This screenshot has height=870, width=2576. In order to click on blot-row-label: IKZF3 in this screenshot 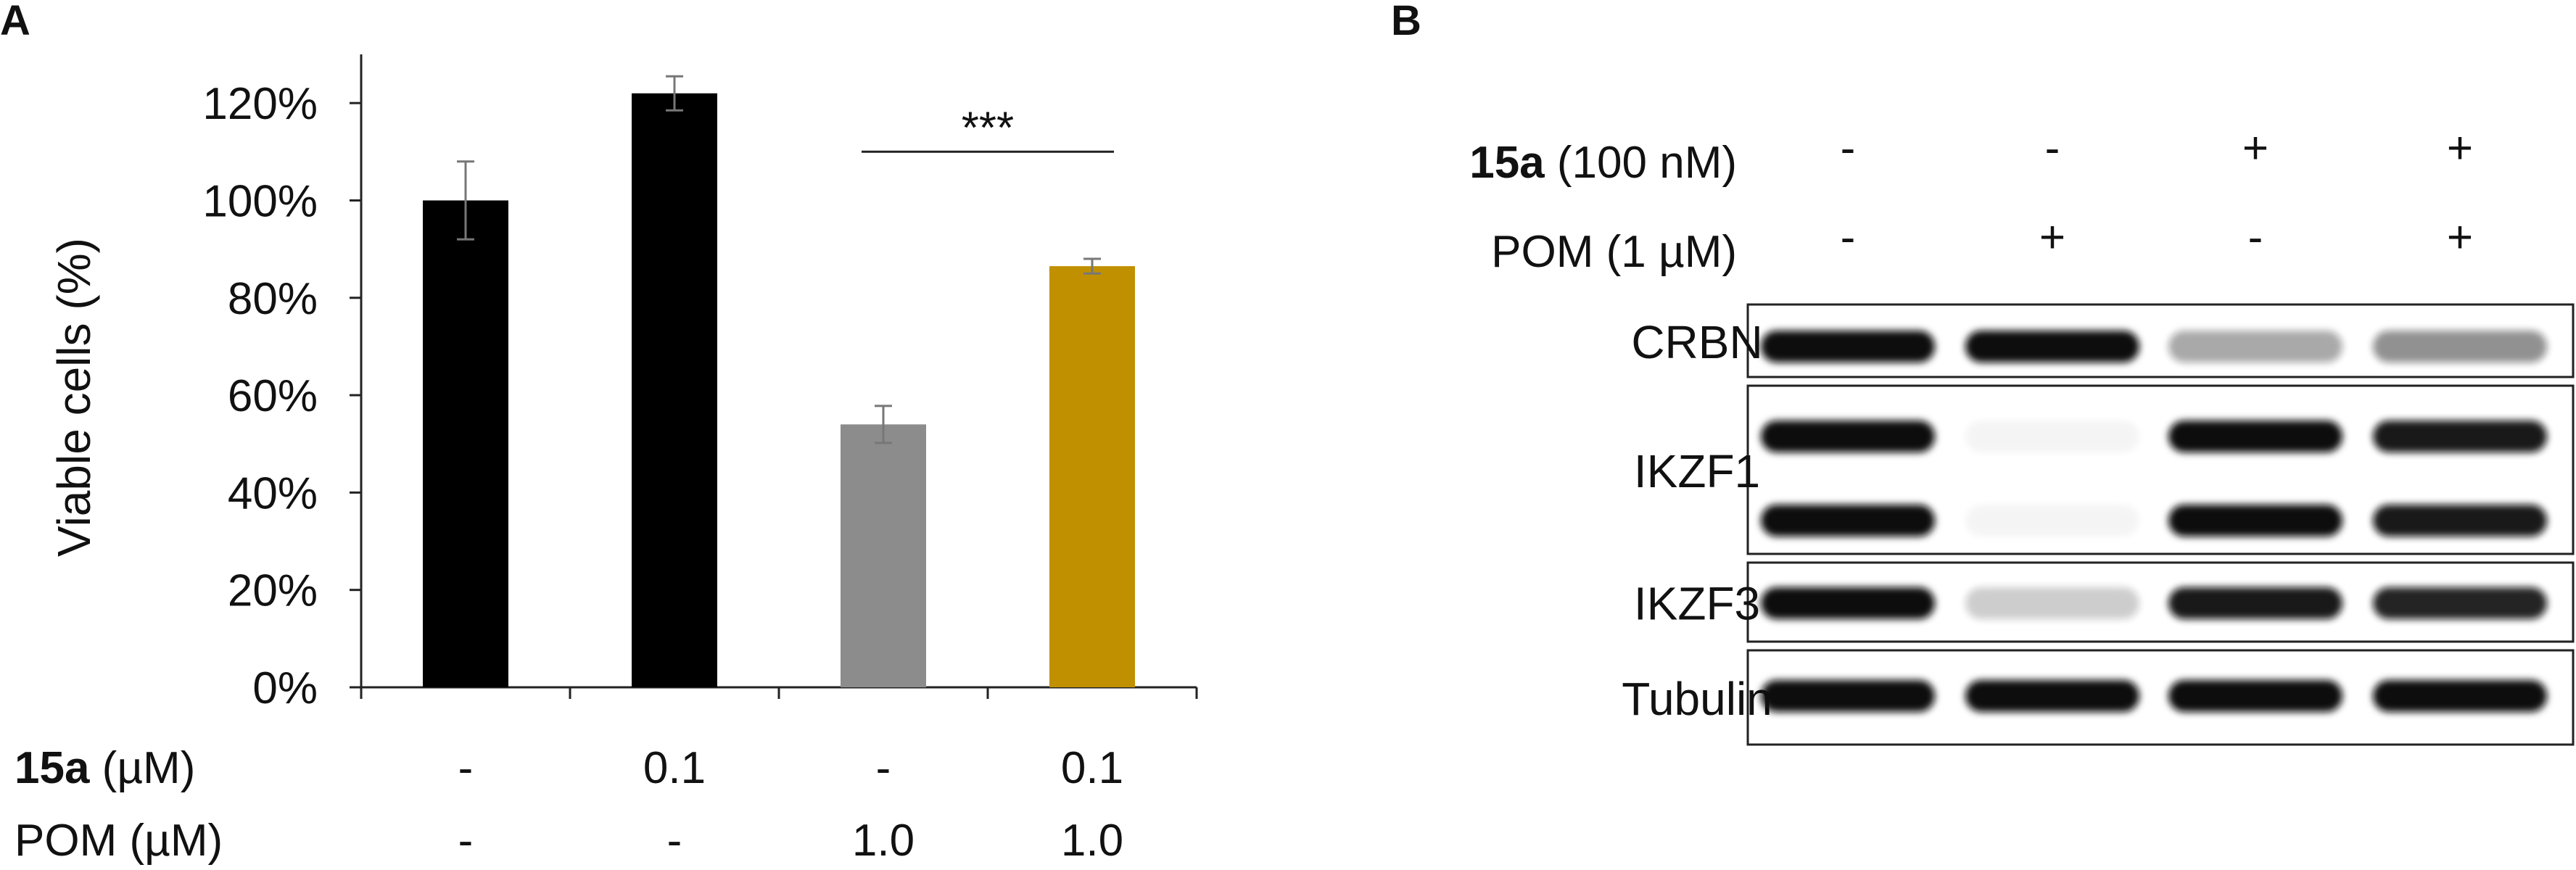, I will do `click(1697, 604)`.